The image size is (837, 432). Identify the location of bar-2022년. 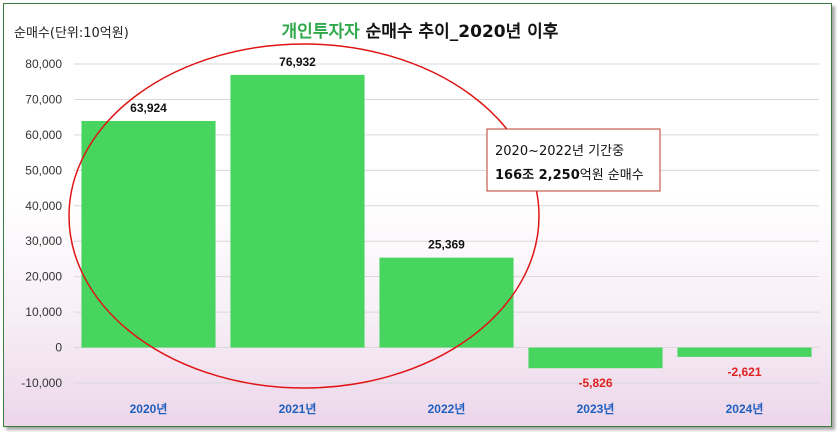
(446, 302).